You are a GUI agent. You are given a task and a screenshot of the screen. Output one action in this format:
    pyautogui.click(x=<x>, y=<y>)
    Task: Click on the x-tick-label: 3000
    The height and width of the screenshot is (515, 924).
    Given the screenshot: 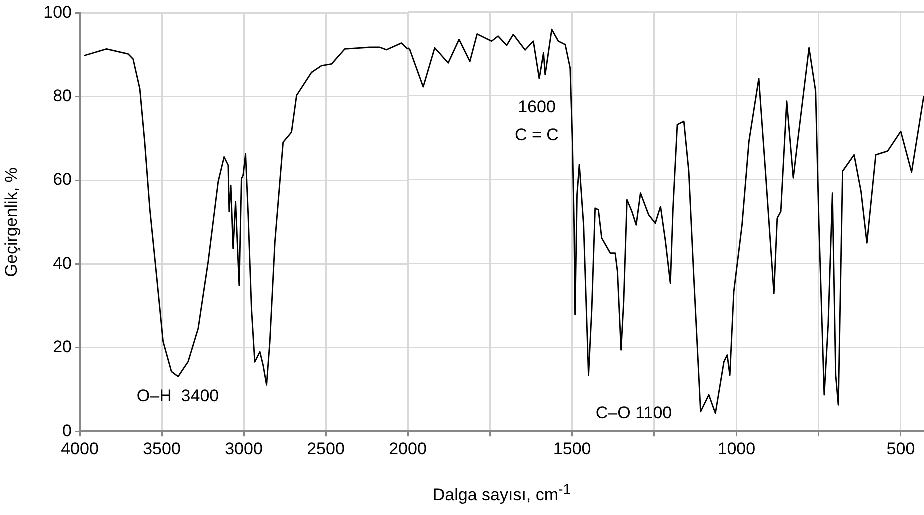 What is the action you would take?
    pyautogui.click(x=244, y=448)
    